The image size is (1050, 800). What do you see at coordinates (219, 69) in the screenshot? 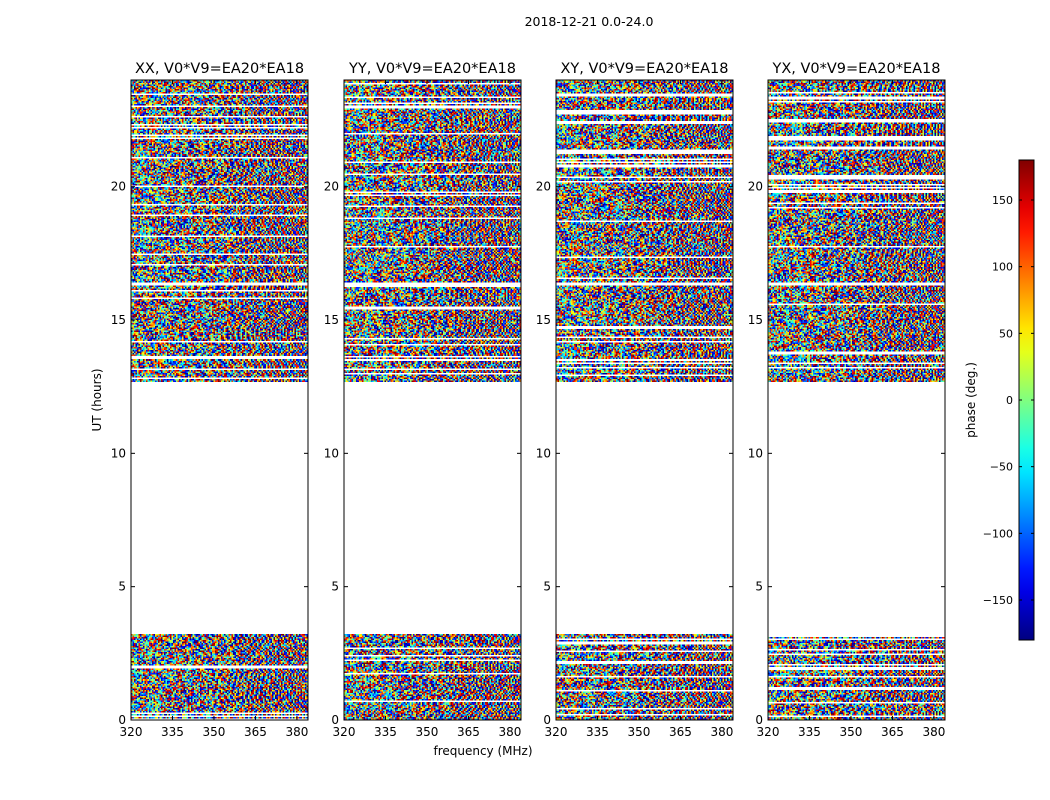
I see `panel-title-xx: XX, V0*V9=EA20*EA18` at bounding box center [219, 69].